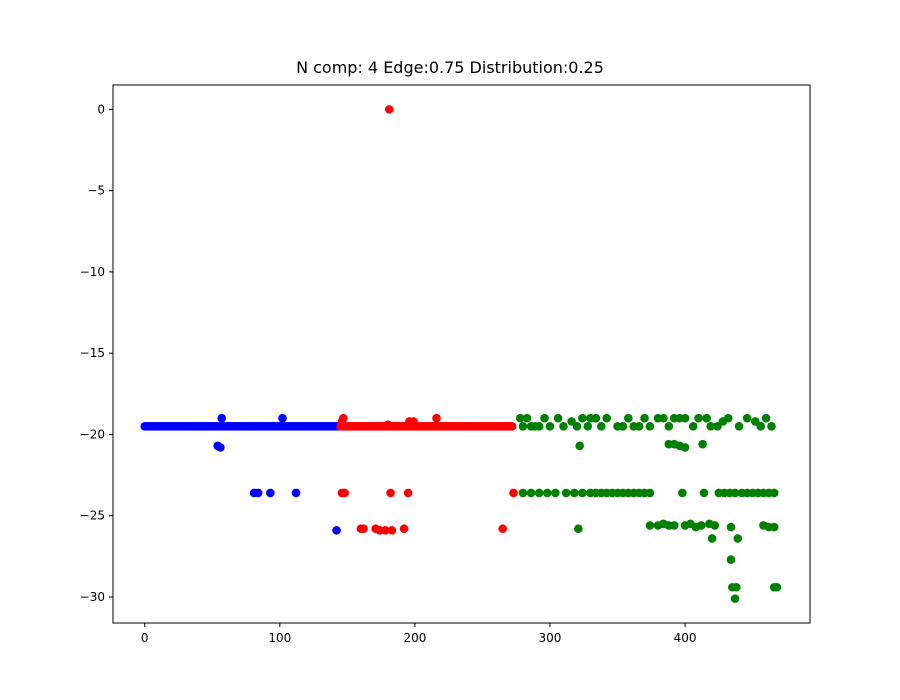 The image size is (900, 700). What do you see at coordinates (96, 191) in the screenshot?
I see `y-tick-label: −5` at bounding box center [96, 191].